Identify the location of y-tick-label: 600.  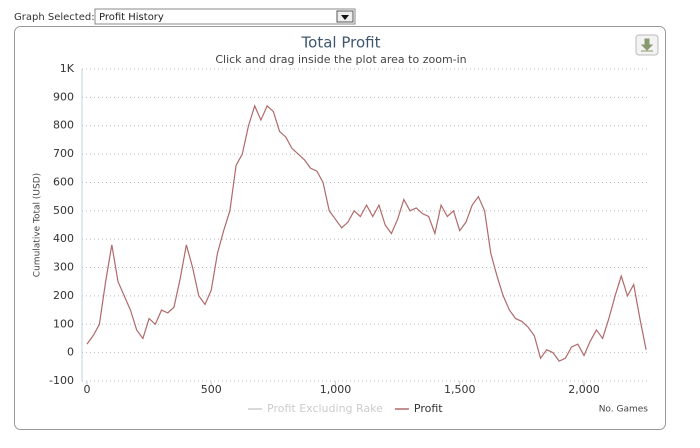
(63, 181).